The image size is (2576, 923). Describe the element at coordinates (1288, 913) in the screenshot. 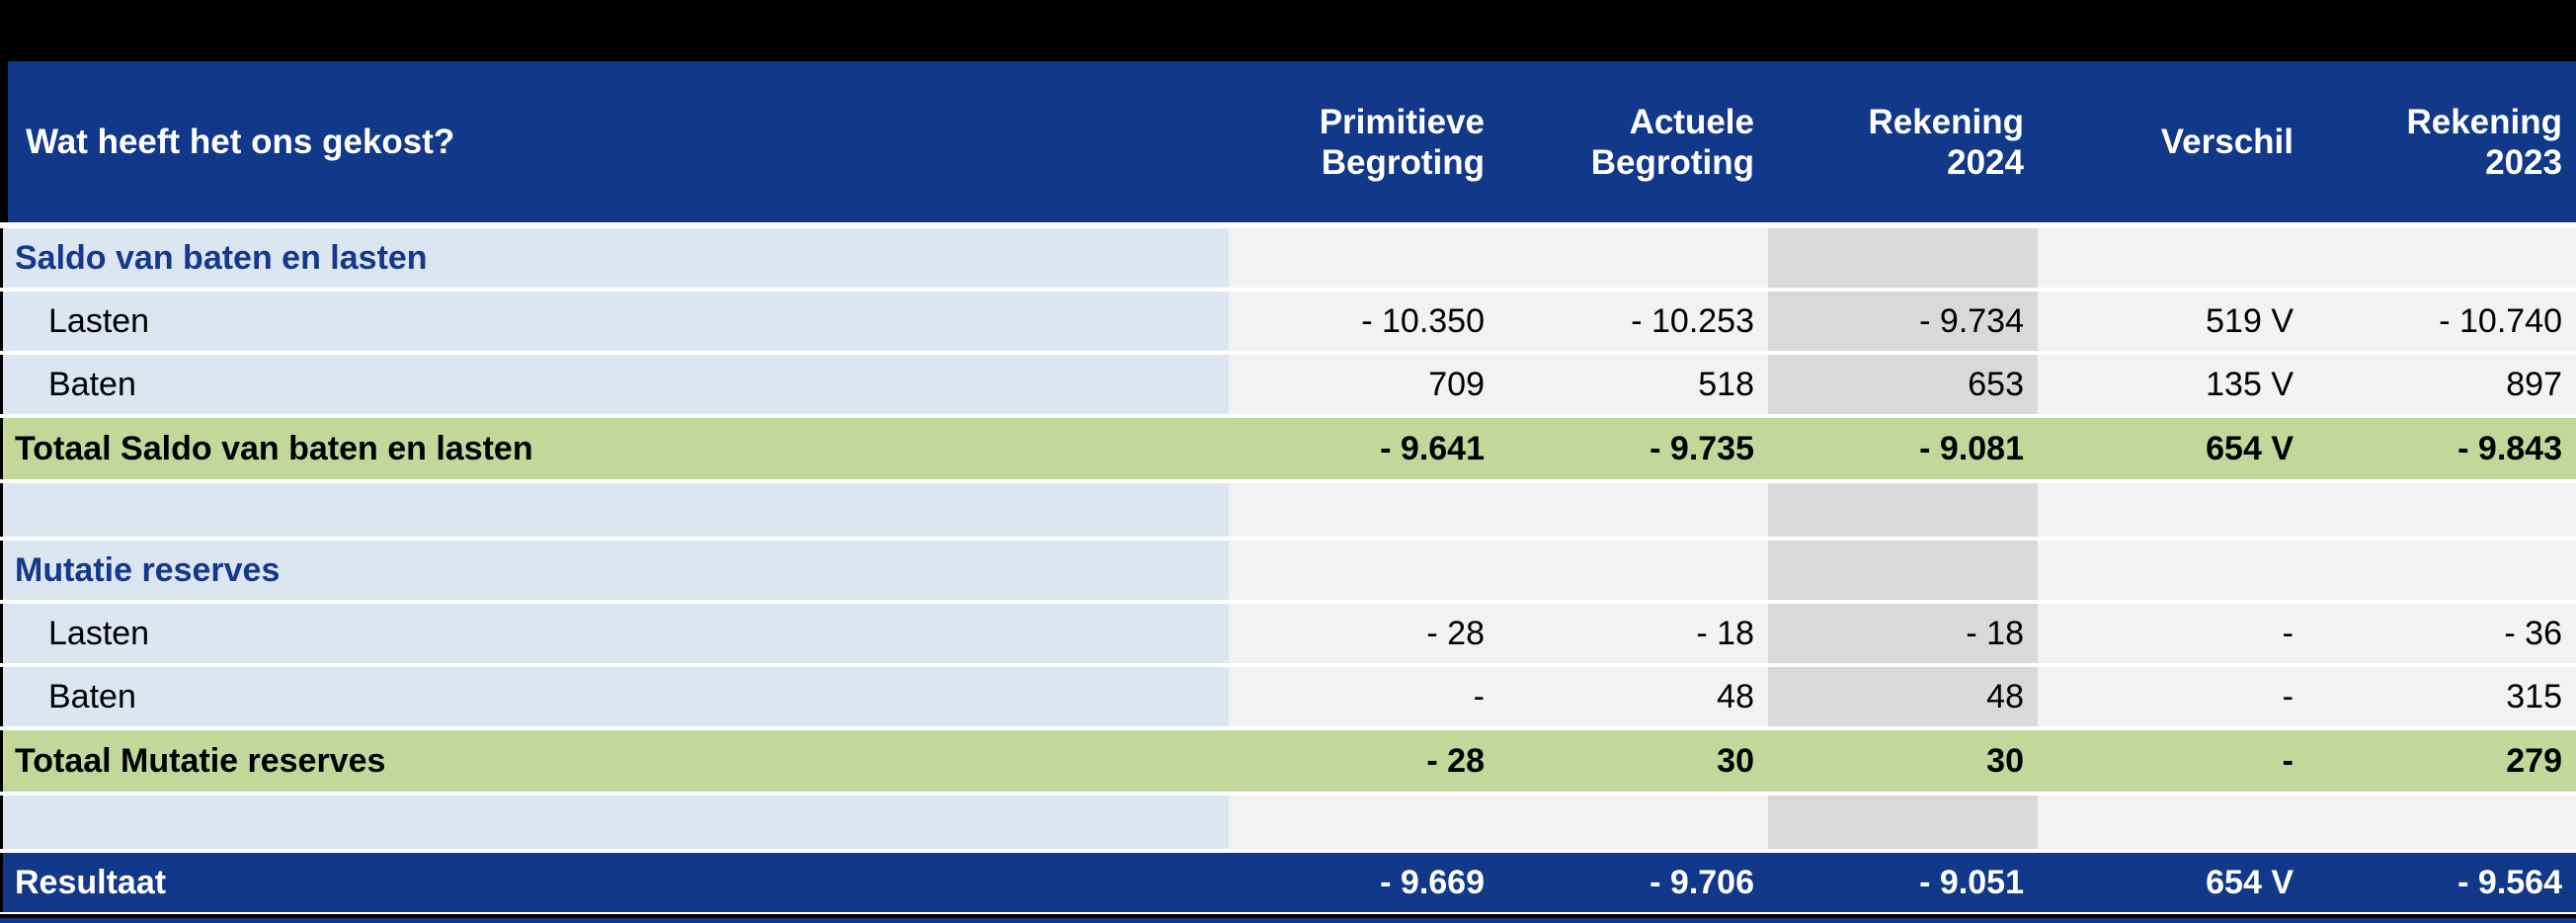

I see `bottom-white-line` at that location.